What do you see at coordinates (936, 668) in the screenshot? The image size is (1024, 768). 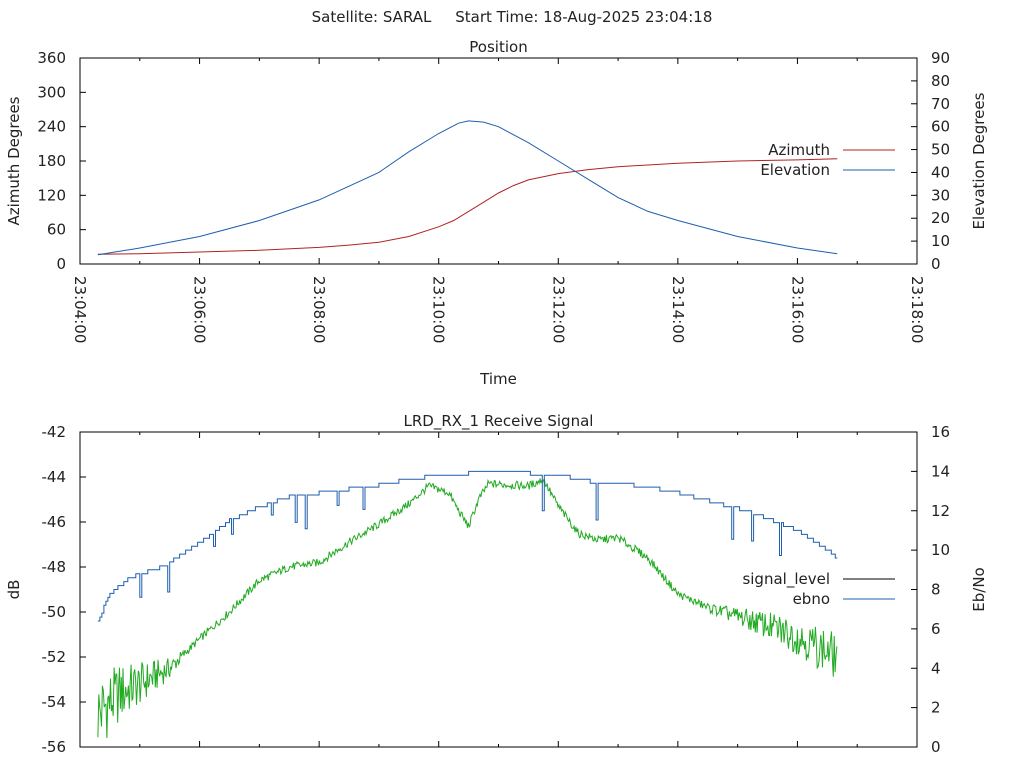 I see `y2-tick-label: 4` at bounding box center [936, 668].